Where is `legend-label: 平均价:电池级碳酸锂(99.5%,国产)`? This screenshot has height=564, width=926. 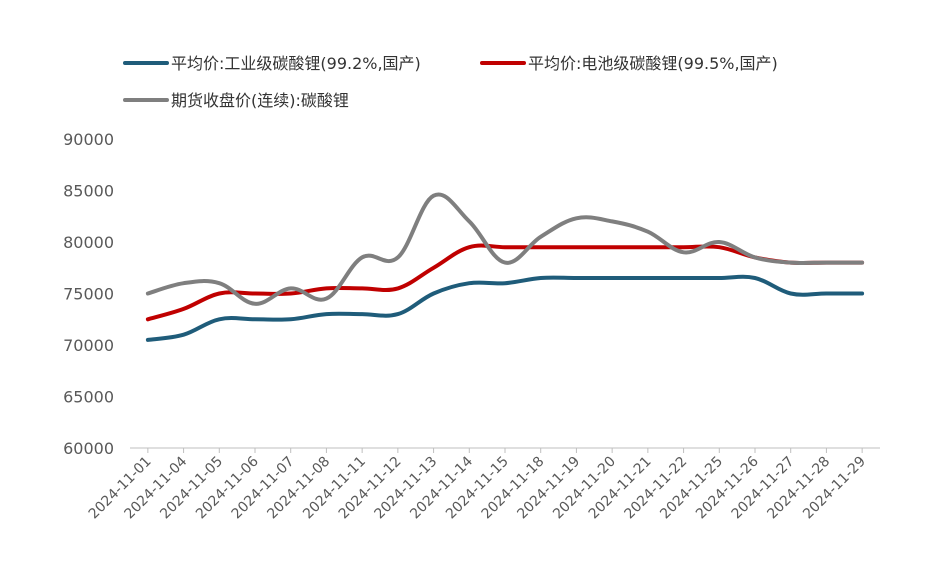
legend-label: 平均价:电池级碳酸锂(99.5%,国产) is located at coordinates (653, 63).